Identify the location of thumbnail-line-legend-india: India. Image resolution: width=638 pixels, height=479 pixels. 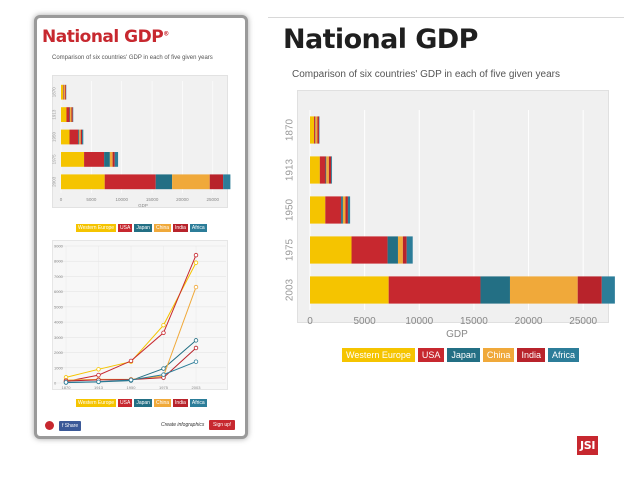
(180, 403).